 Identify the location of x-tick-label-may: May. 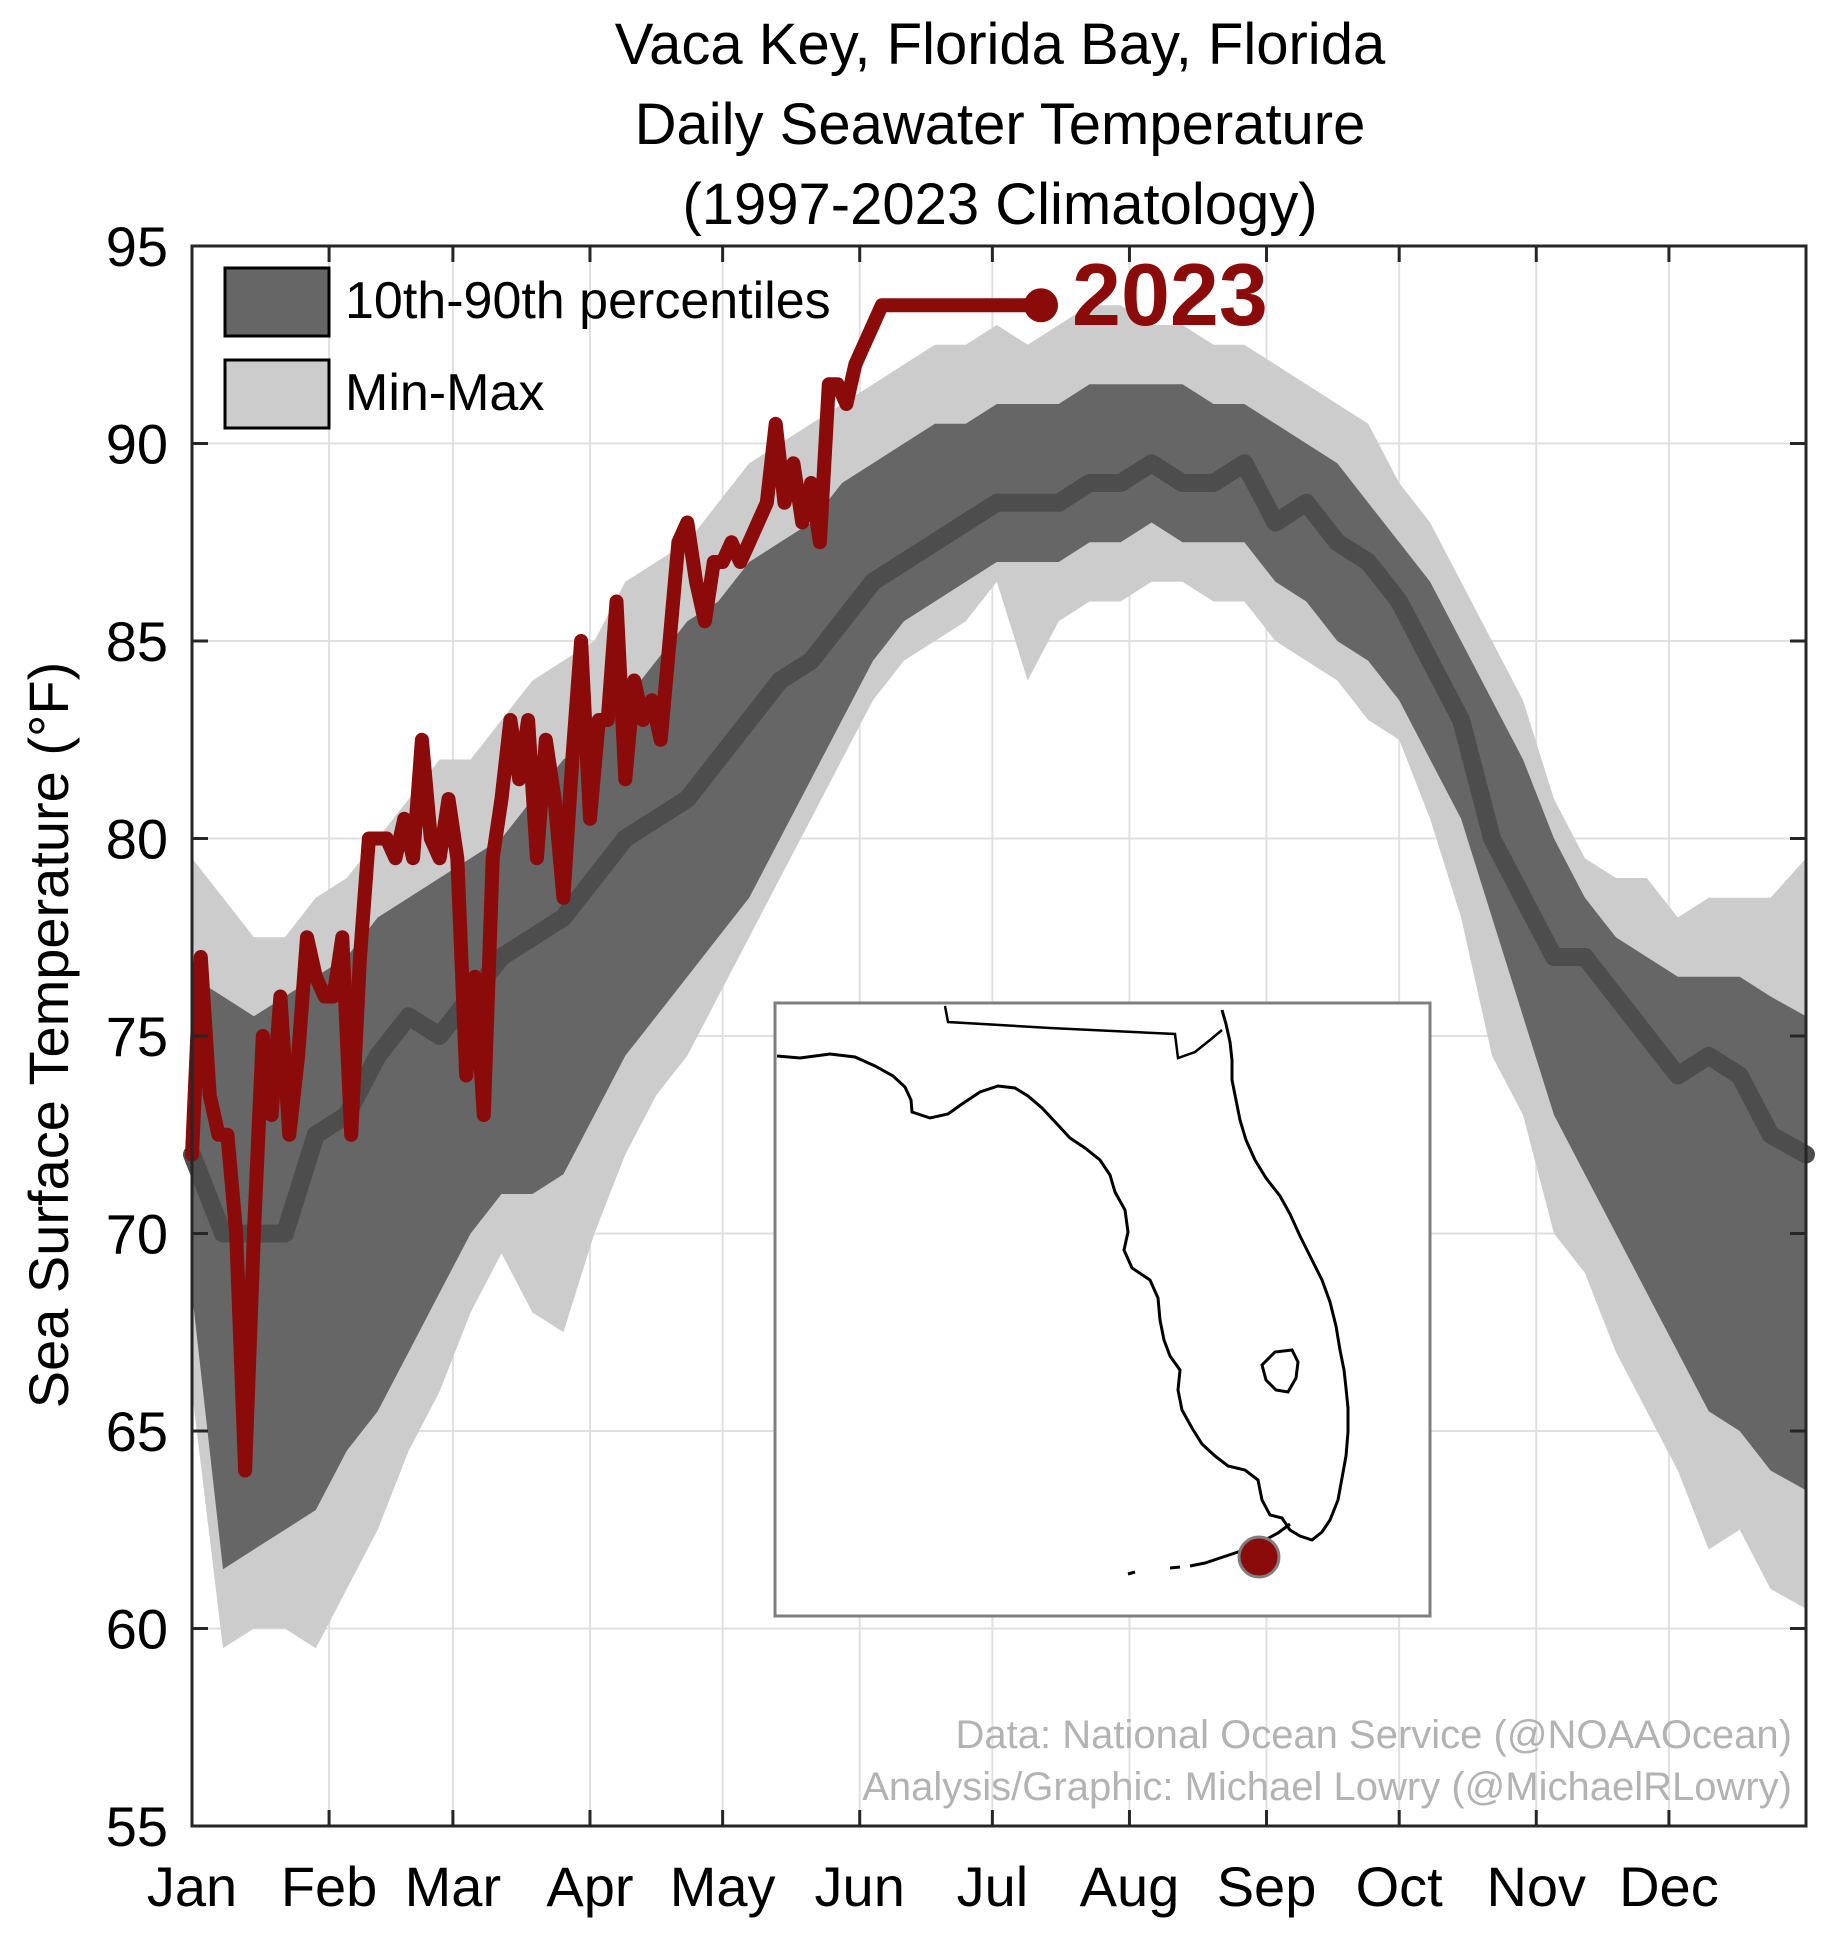
(723, 1886).